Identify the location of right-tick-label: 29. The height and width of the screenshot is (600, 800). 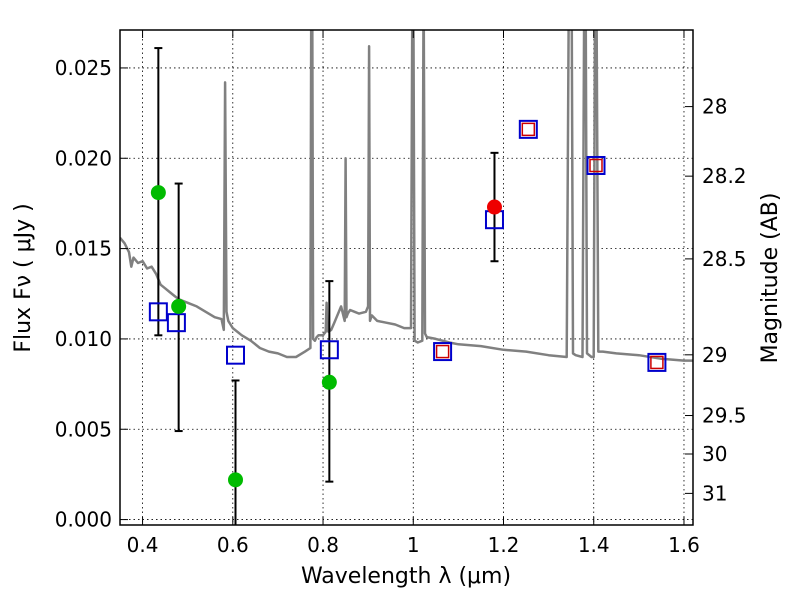
(714, 355).